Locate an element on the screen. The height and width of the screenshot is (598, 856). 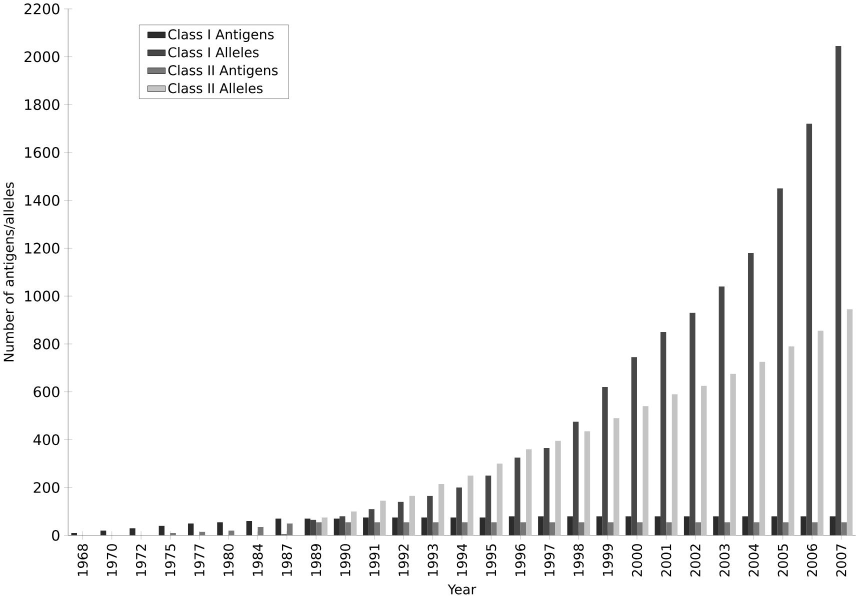
x-tick-label: 1994 is located at coordinates (462, 560).